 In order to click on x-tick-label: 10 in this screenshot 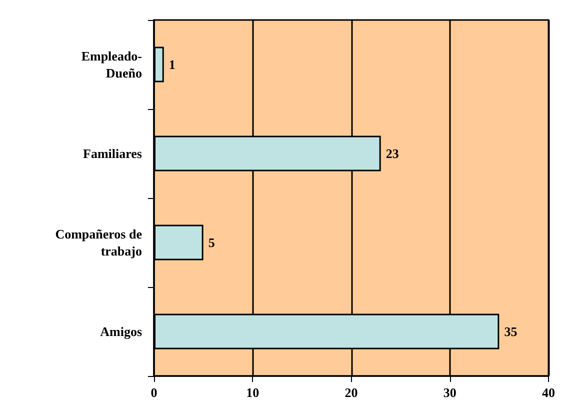, I will do `click(253, 392)`.